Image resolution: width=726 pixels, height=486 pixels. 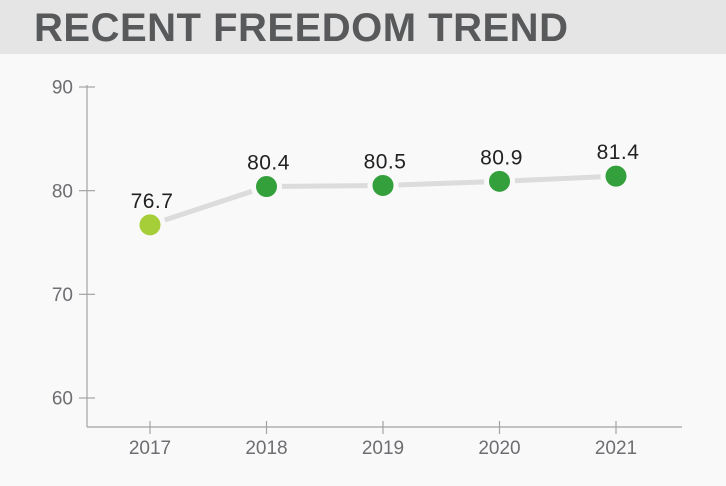 I want to click on x-tick-label: 2019, so click(x=383, y=448).